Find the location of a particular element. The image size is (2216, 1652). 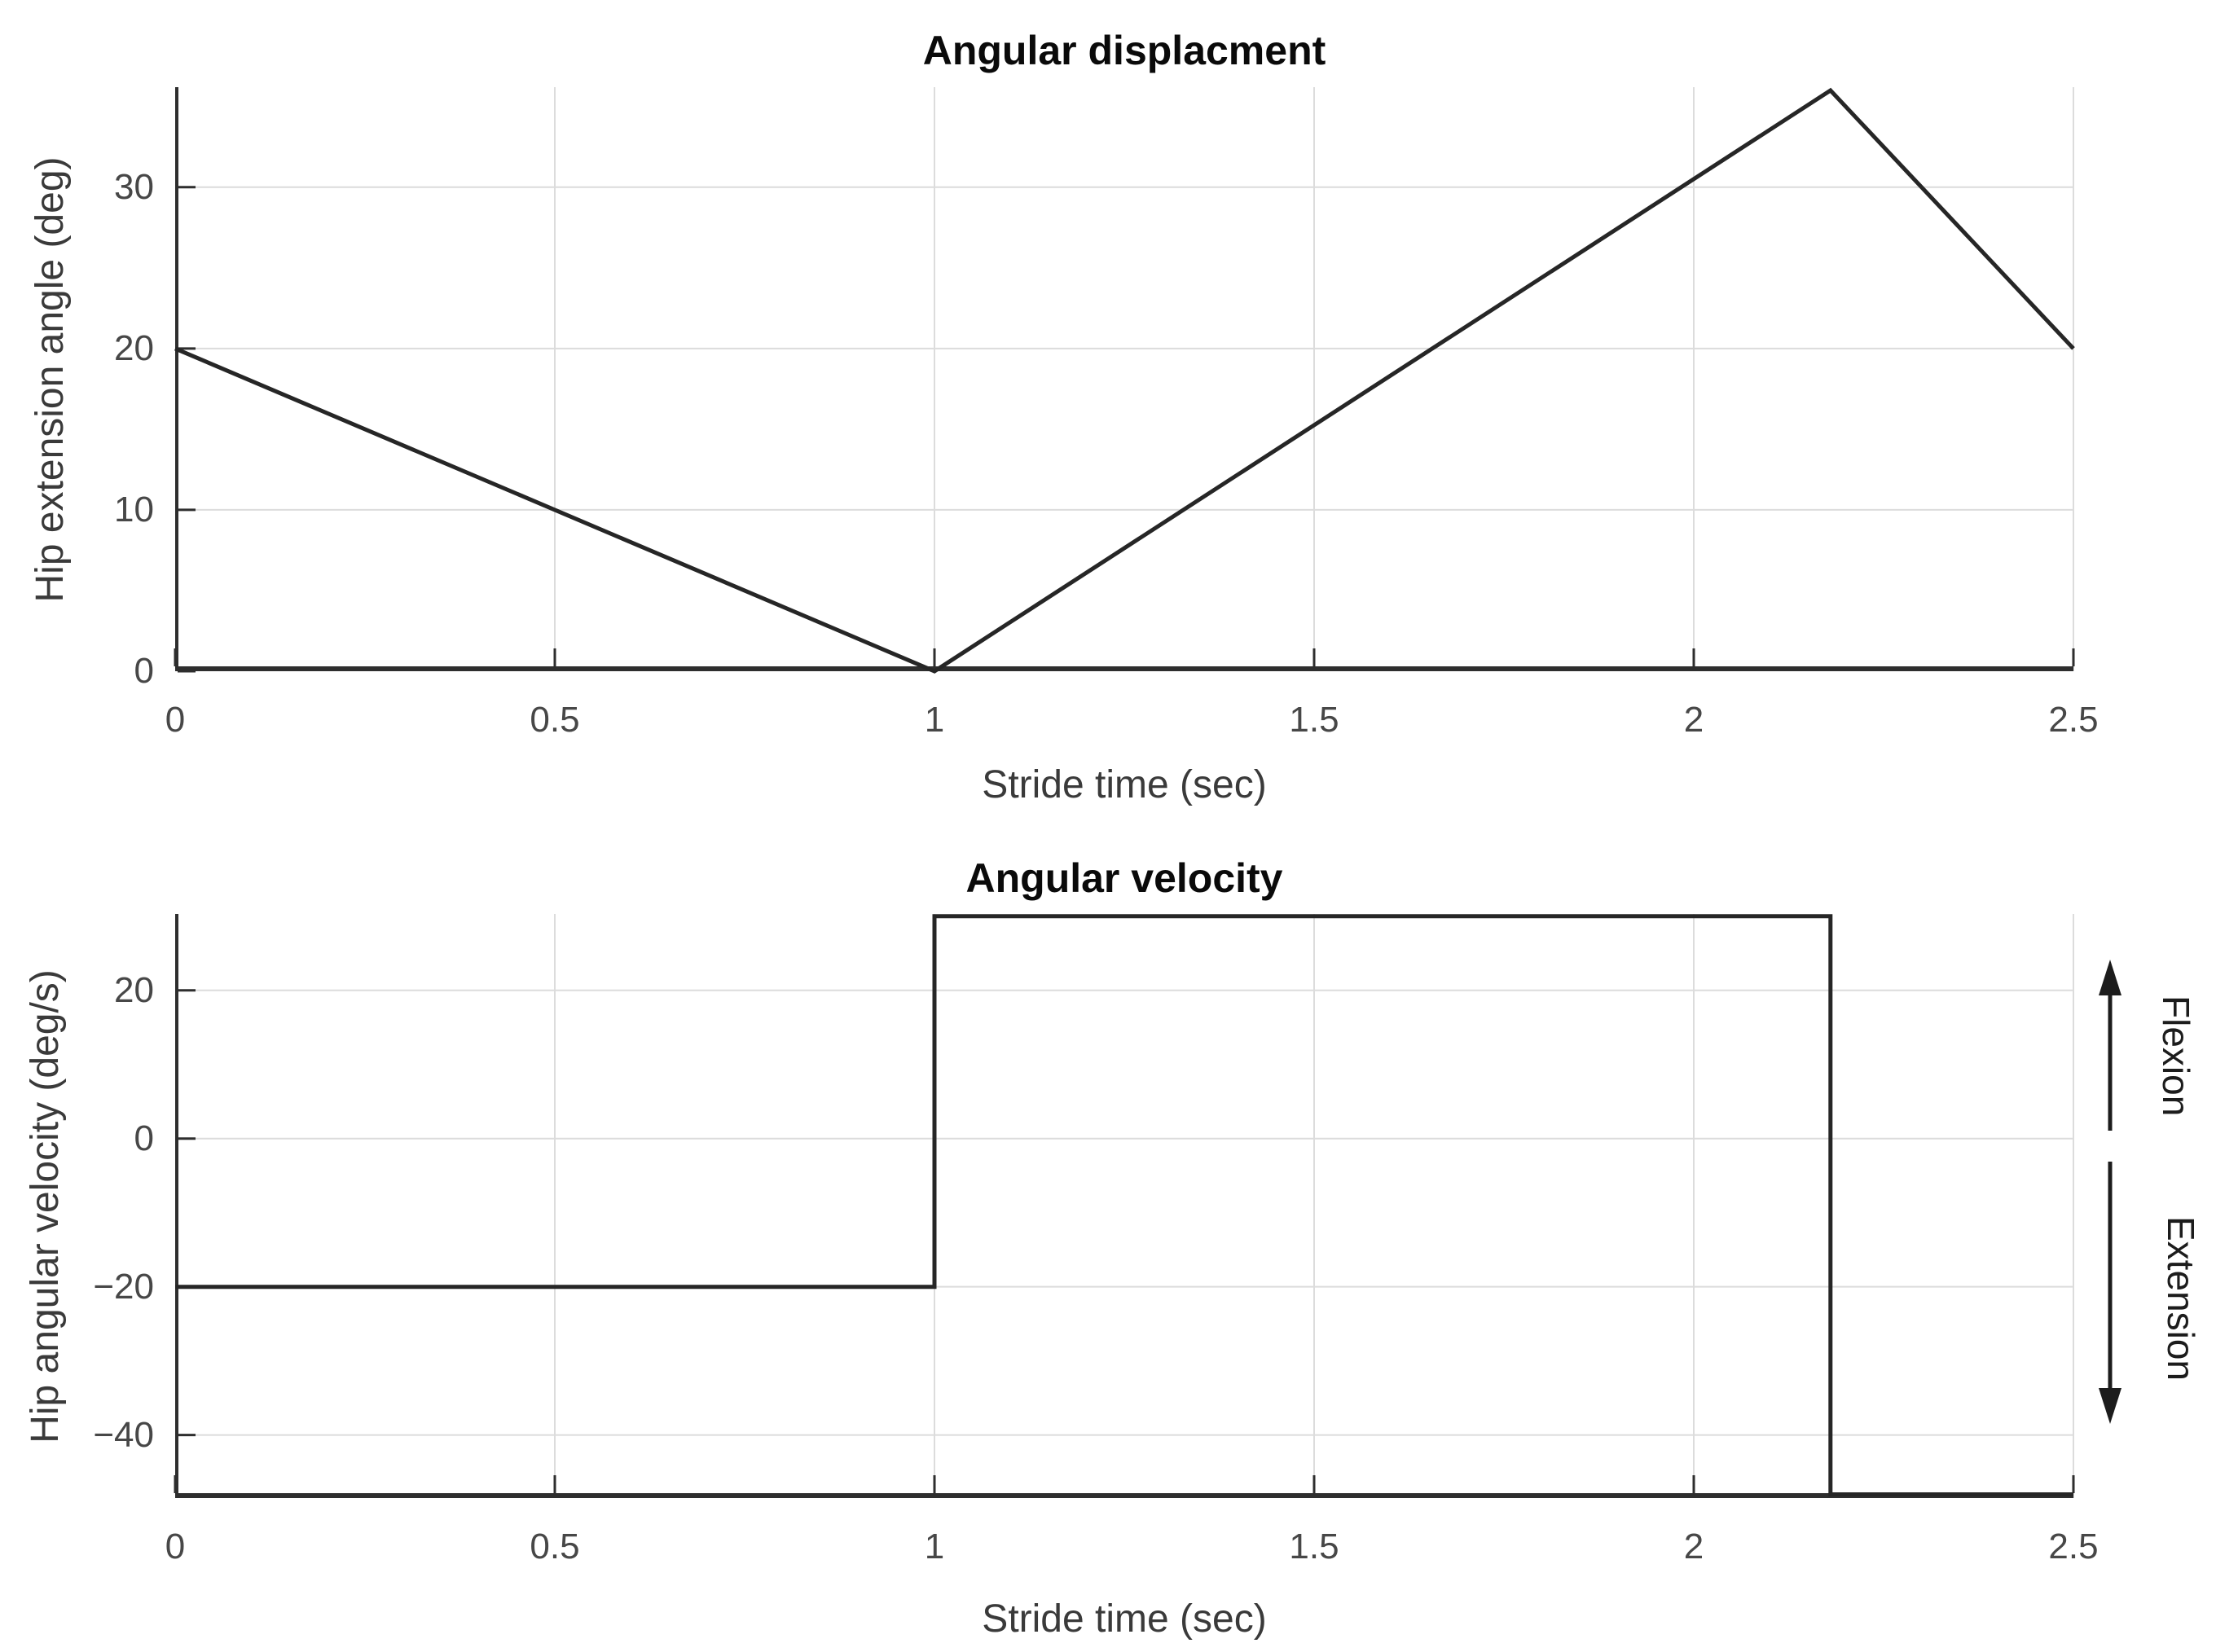

chart-title: Angular velocity is located at coordinates (1124, 878).